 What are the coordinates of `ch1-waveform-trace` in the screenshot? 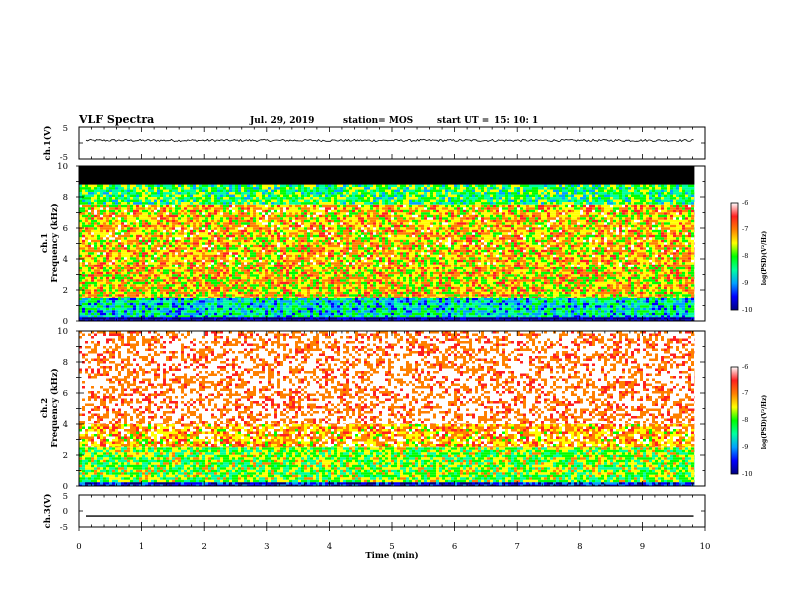 It's located at (389, 140).